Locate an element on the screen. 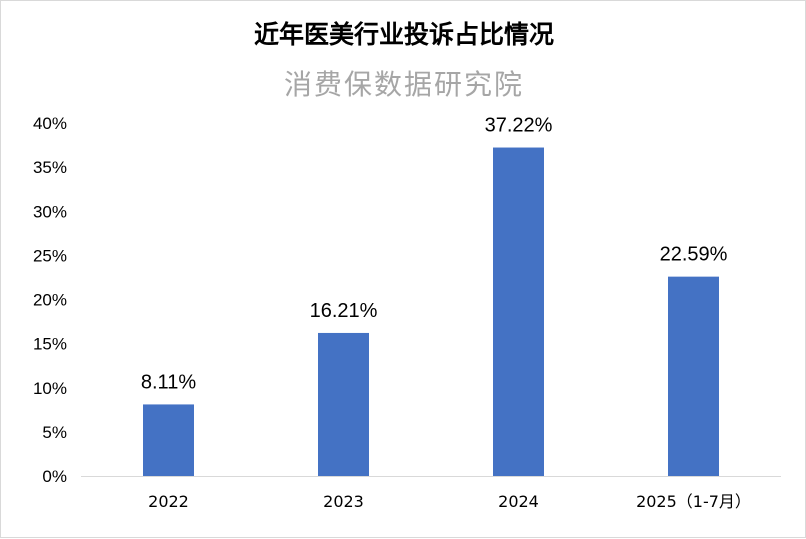 This screenshot has height=539, width=806. y-tick-label: 25% is located at coordinates (50, 255).